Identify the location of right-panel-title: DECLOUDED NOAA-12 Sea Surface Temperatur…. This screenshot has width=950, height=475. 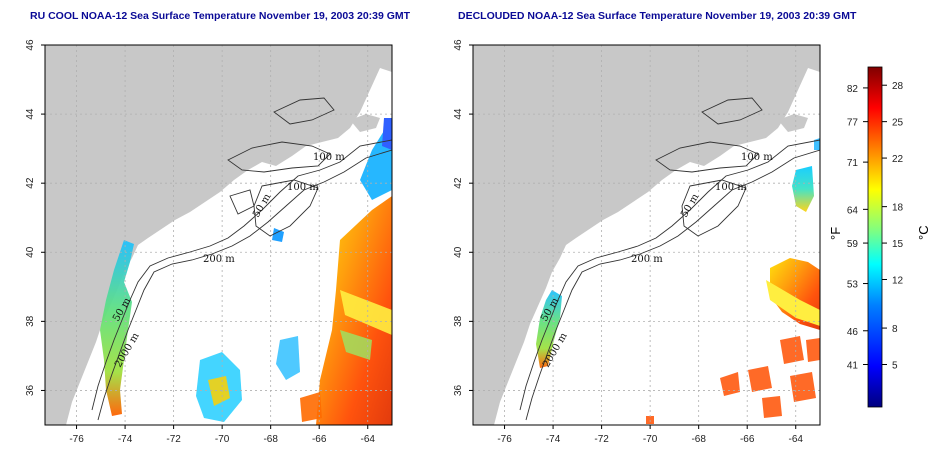
(657, 16).